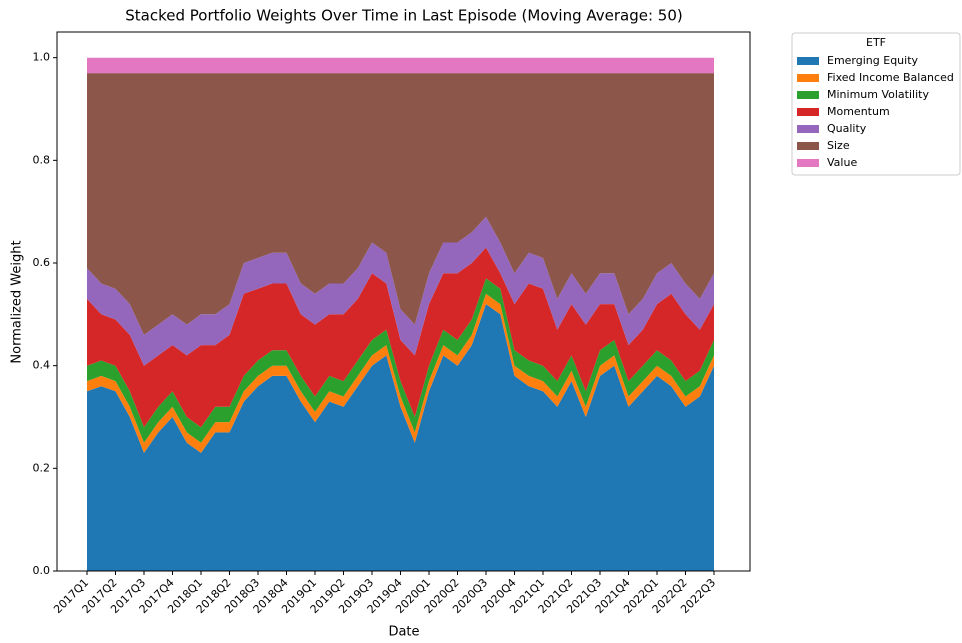 Image resolution: width=962 pixels, height=643 pixels. What do you see at coordinates (42, 159) in the screenshot?
I see `y-tick-label: 0.8` at bounding box center [42, 159].